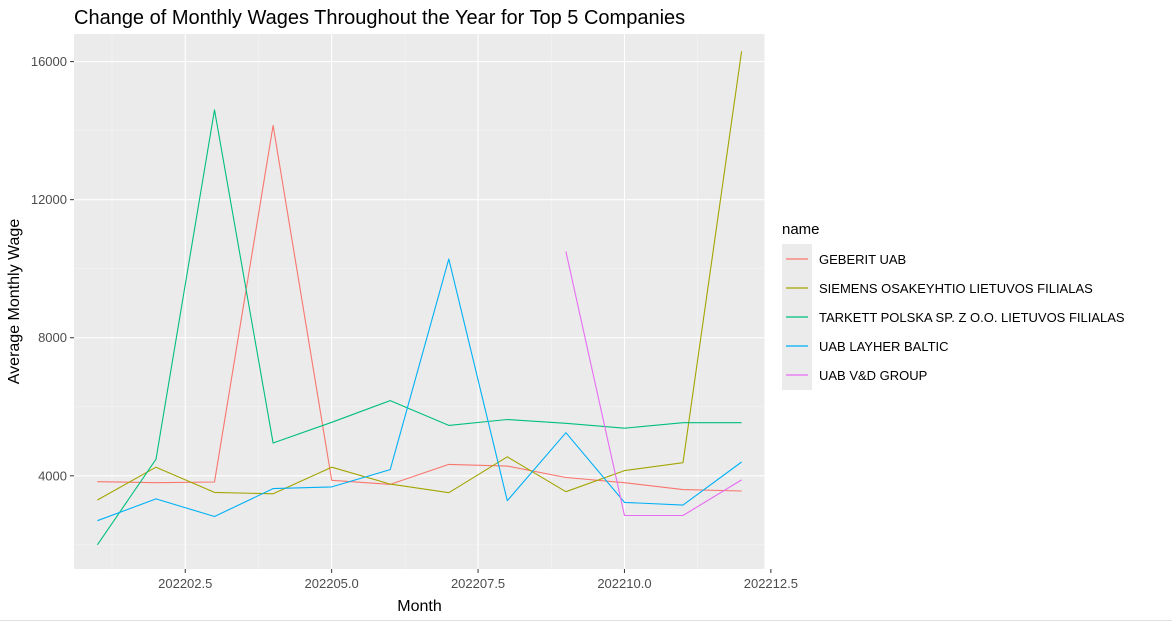  What do you see at coordinates (49, 199) in the screenshot?
I see `y-tick-label: 12000` at bounding box center [49, 199].